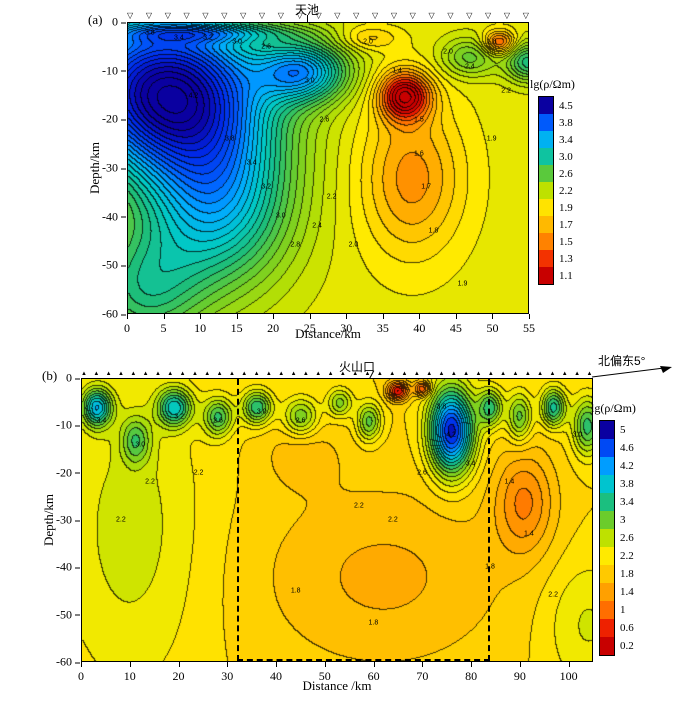 This screenshot has width=689, height=712. I want to click on colorbar-segment: 2.2, so click(556, 190).